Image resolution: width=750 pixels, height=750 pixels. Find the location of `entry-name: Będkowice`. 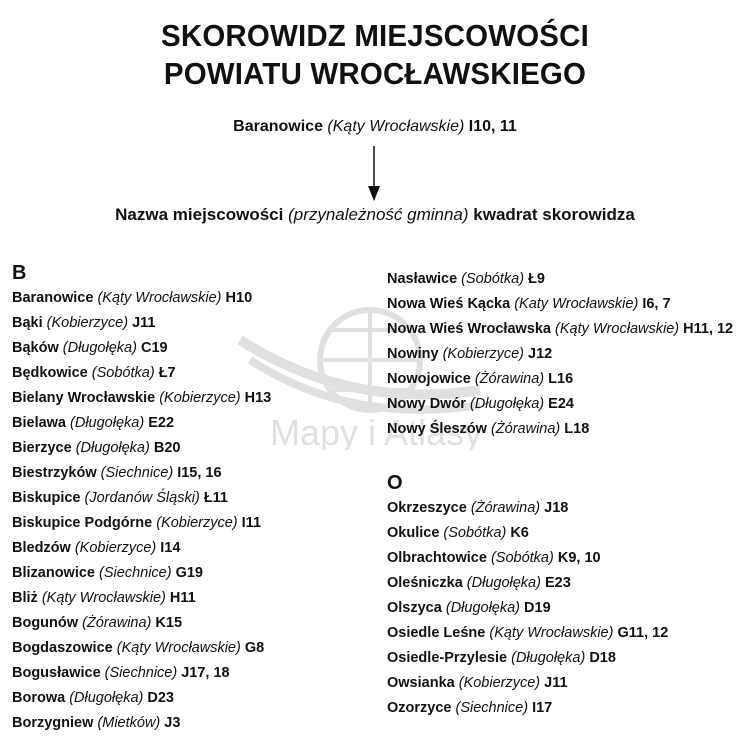

entry-name: Będkowice is located at coordinates (50, 373).